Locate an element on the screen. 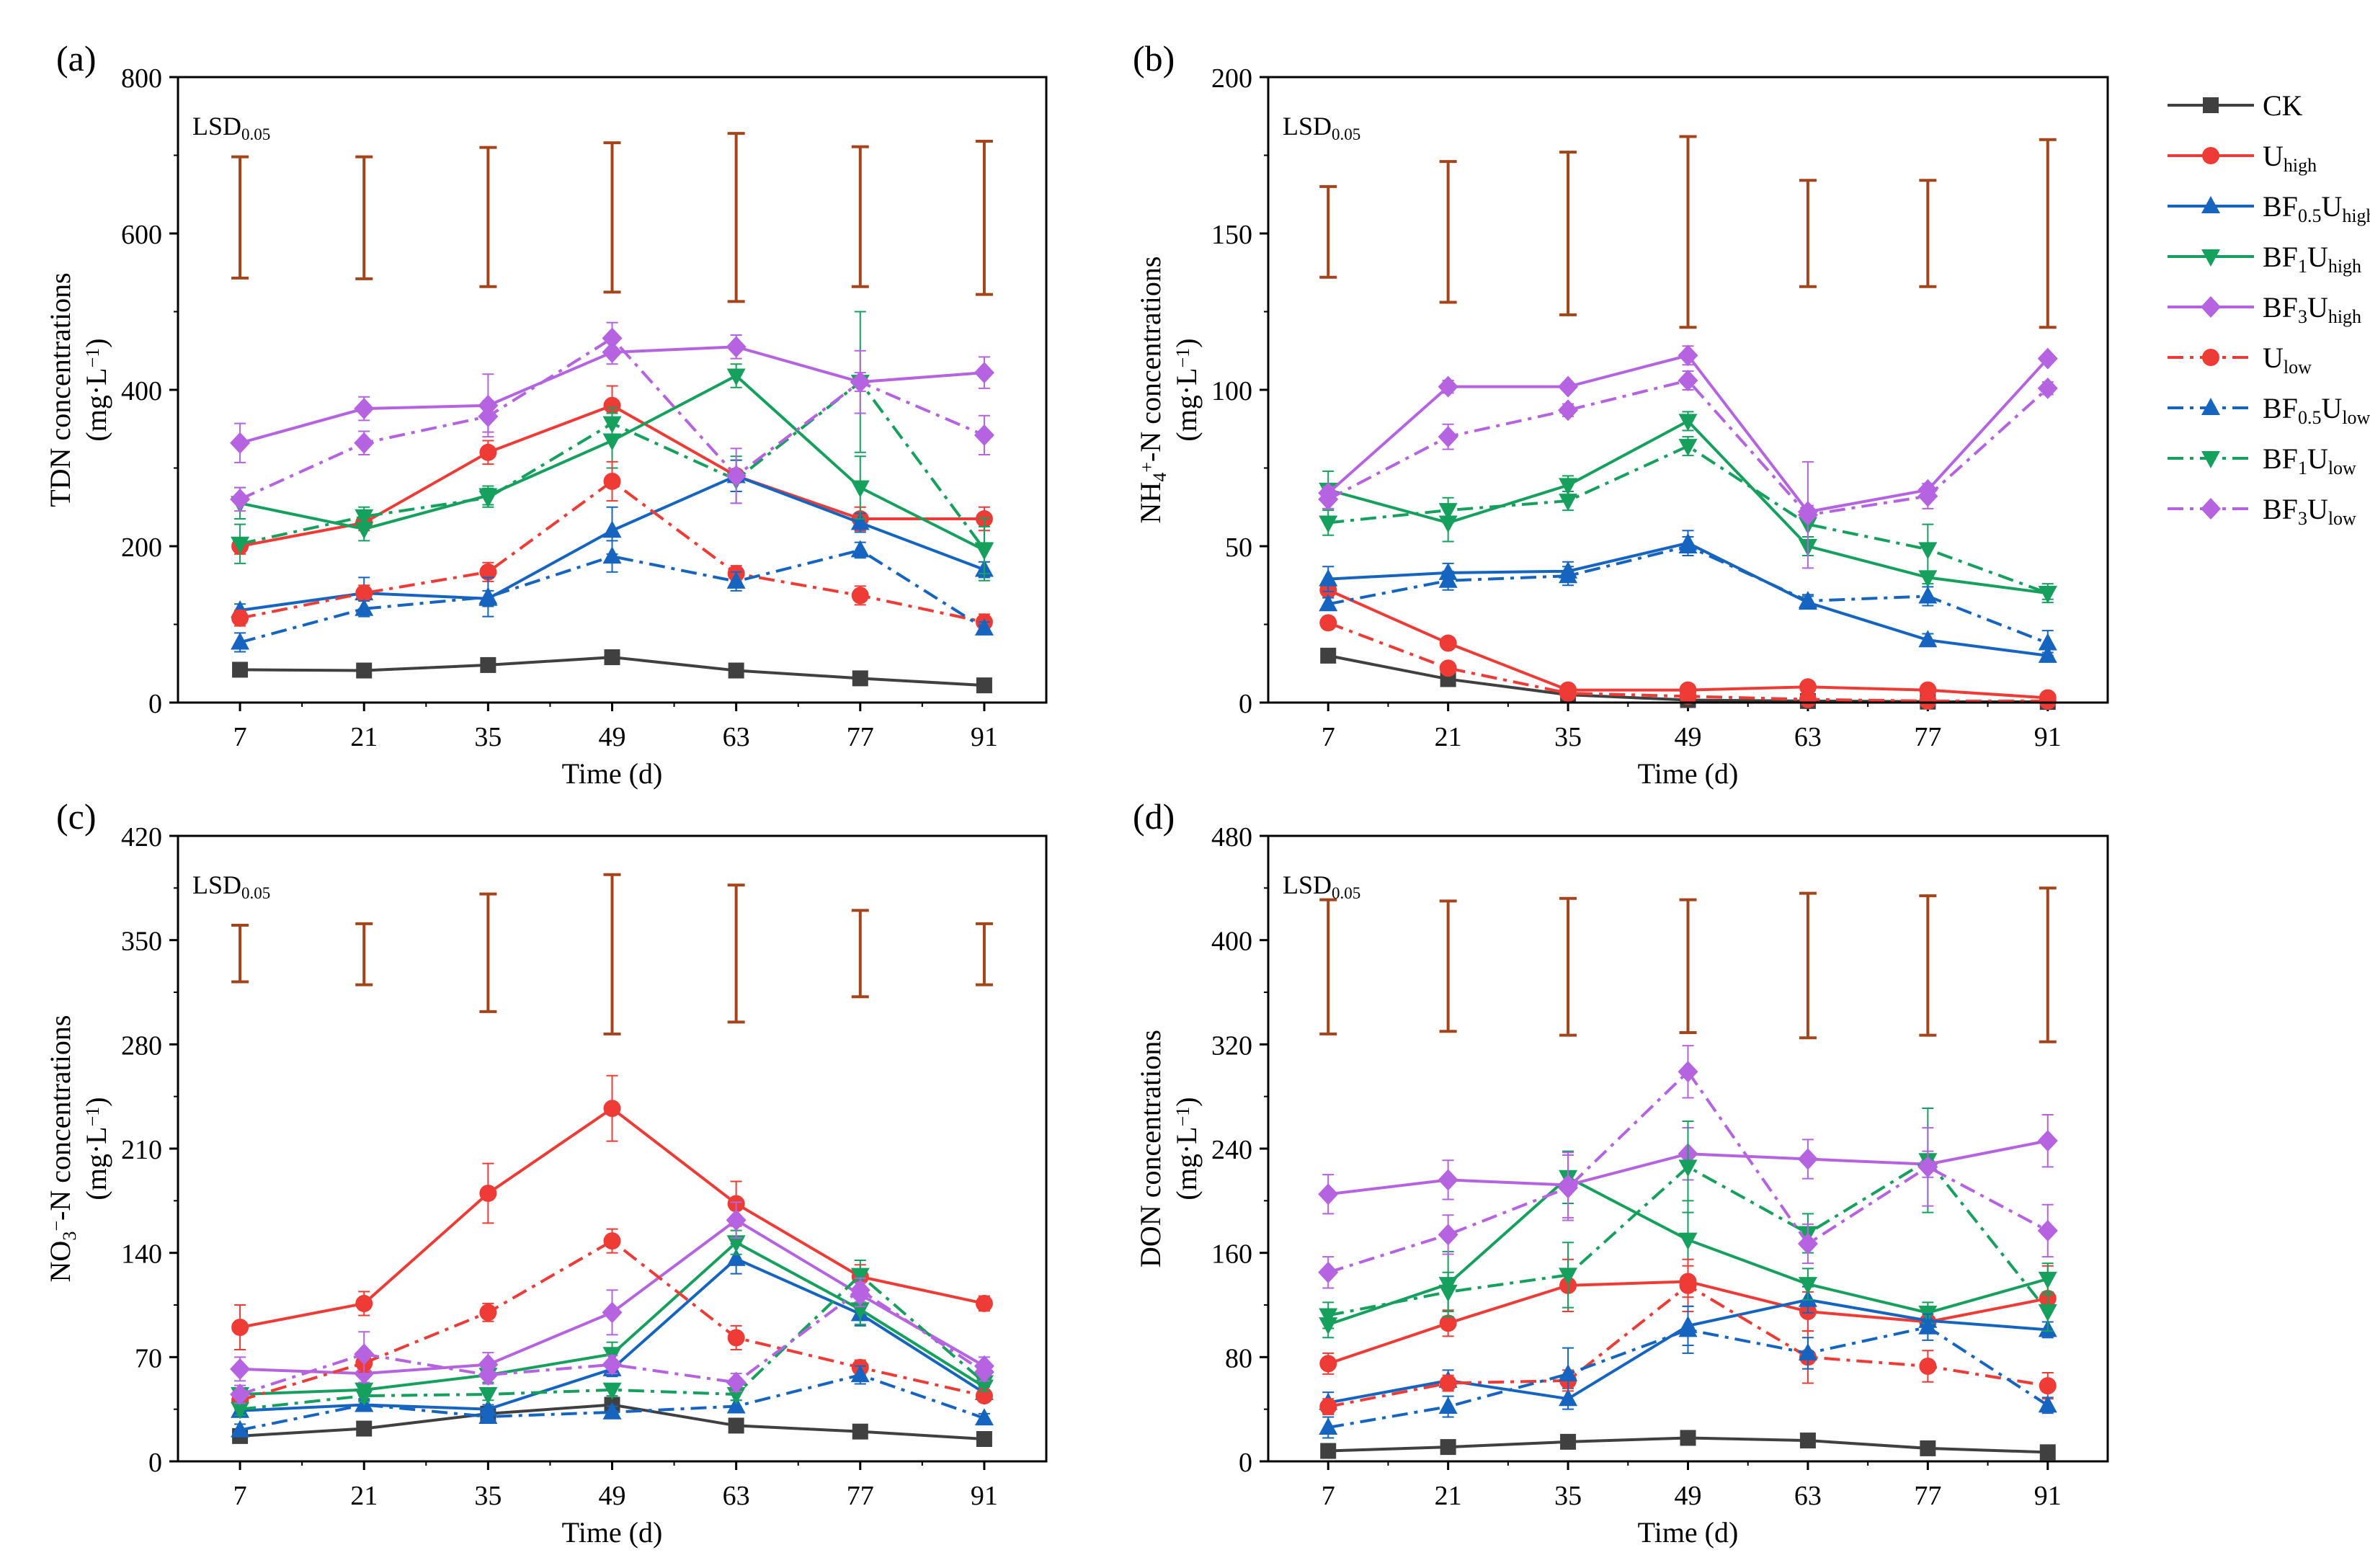 This screenshot has width=2370, height=1568. y-tick-label: 240 is located at coordinates (1231, 1150).